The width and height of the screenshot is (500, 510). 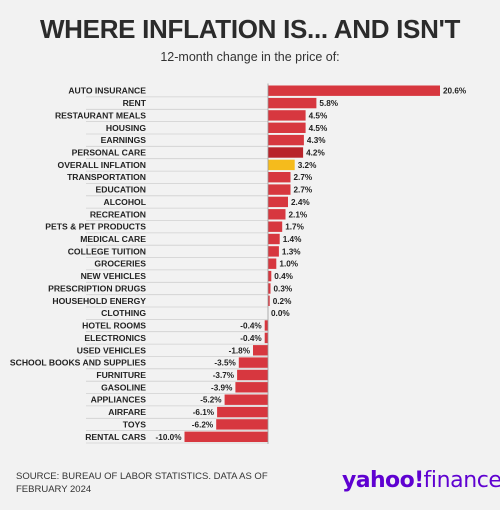 I want to click on category-label-earnings: EARNINGS, so click(x=124, y=140).